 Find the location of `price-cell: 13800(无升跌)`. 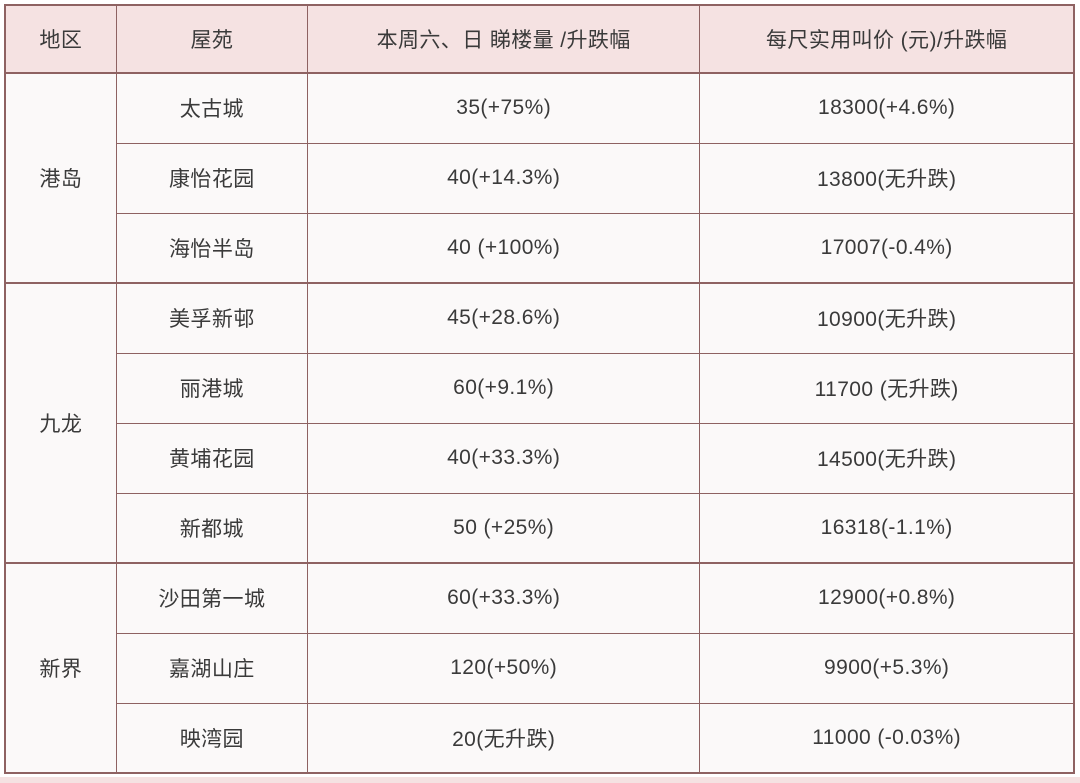

price-cell: 13800(无升跌) is located at coordinates (887, 178).